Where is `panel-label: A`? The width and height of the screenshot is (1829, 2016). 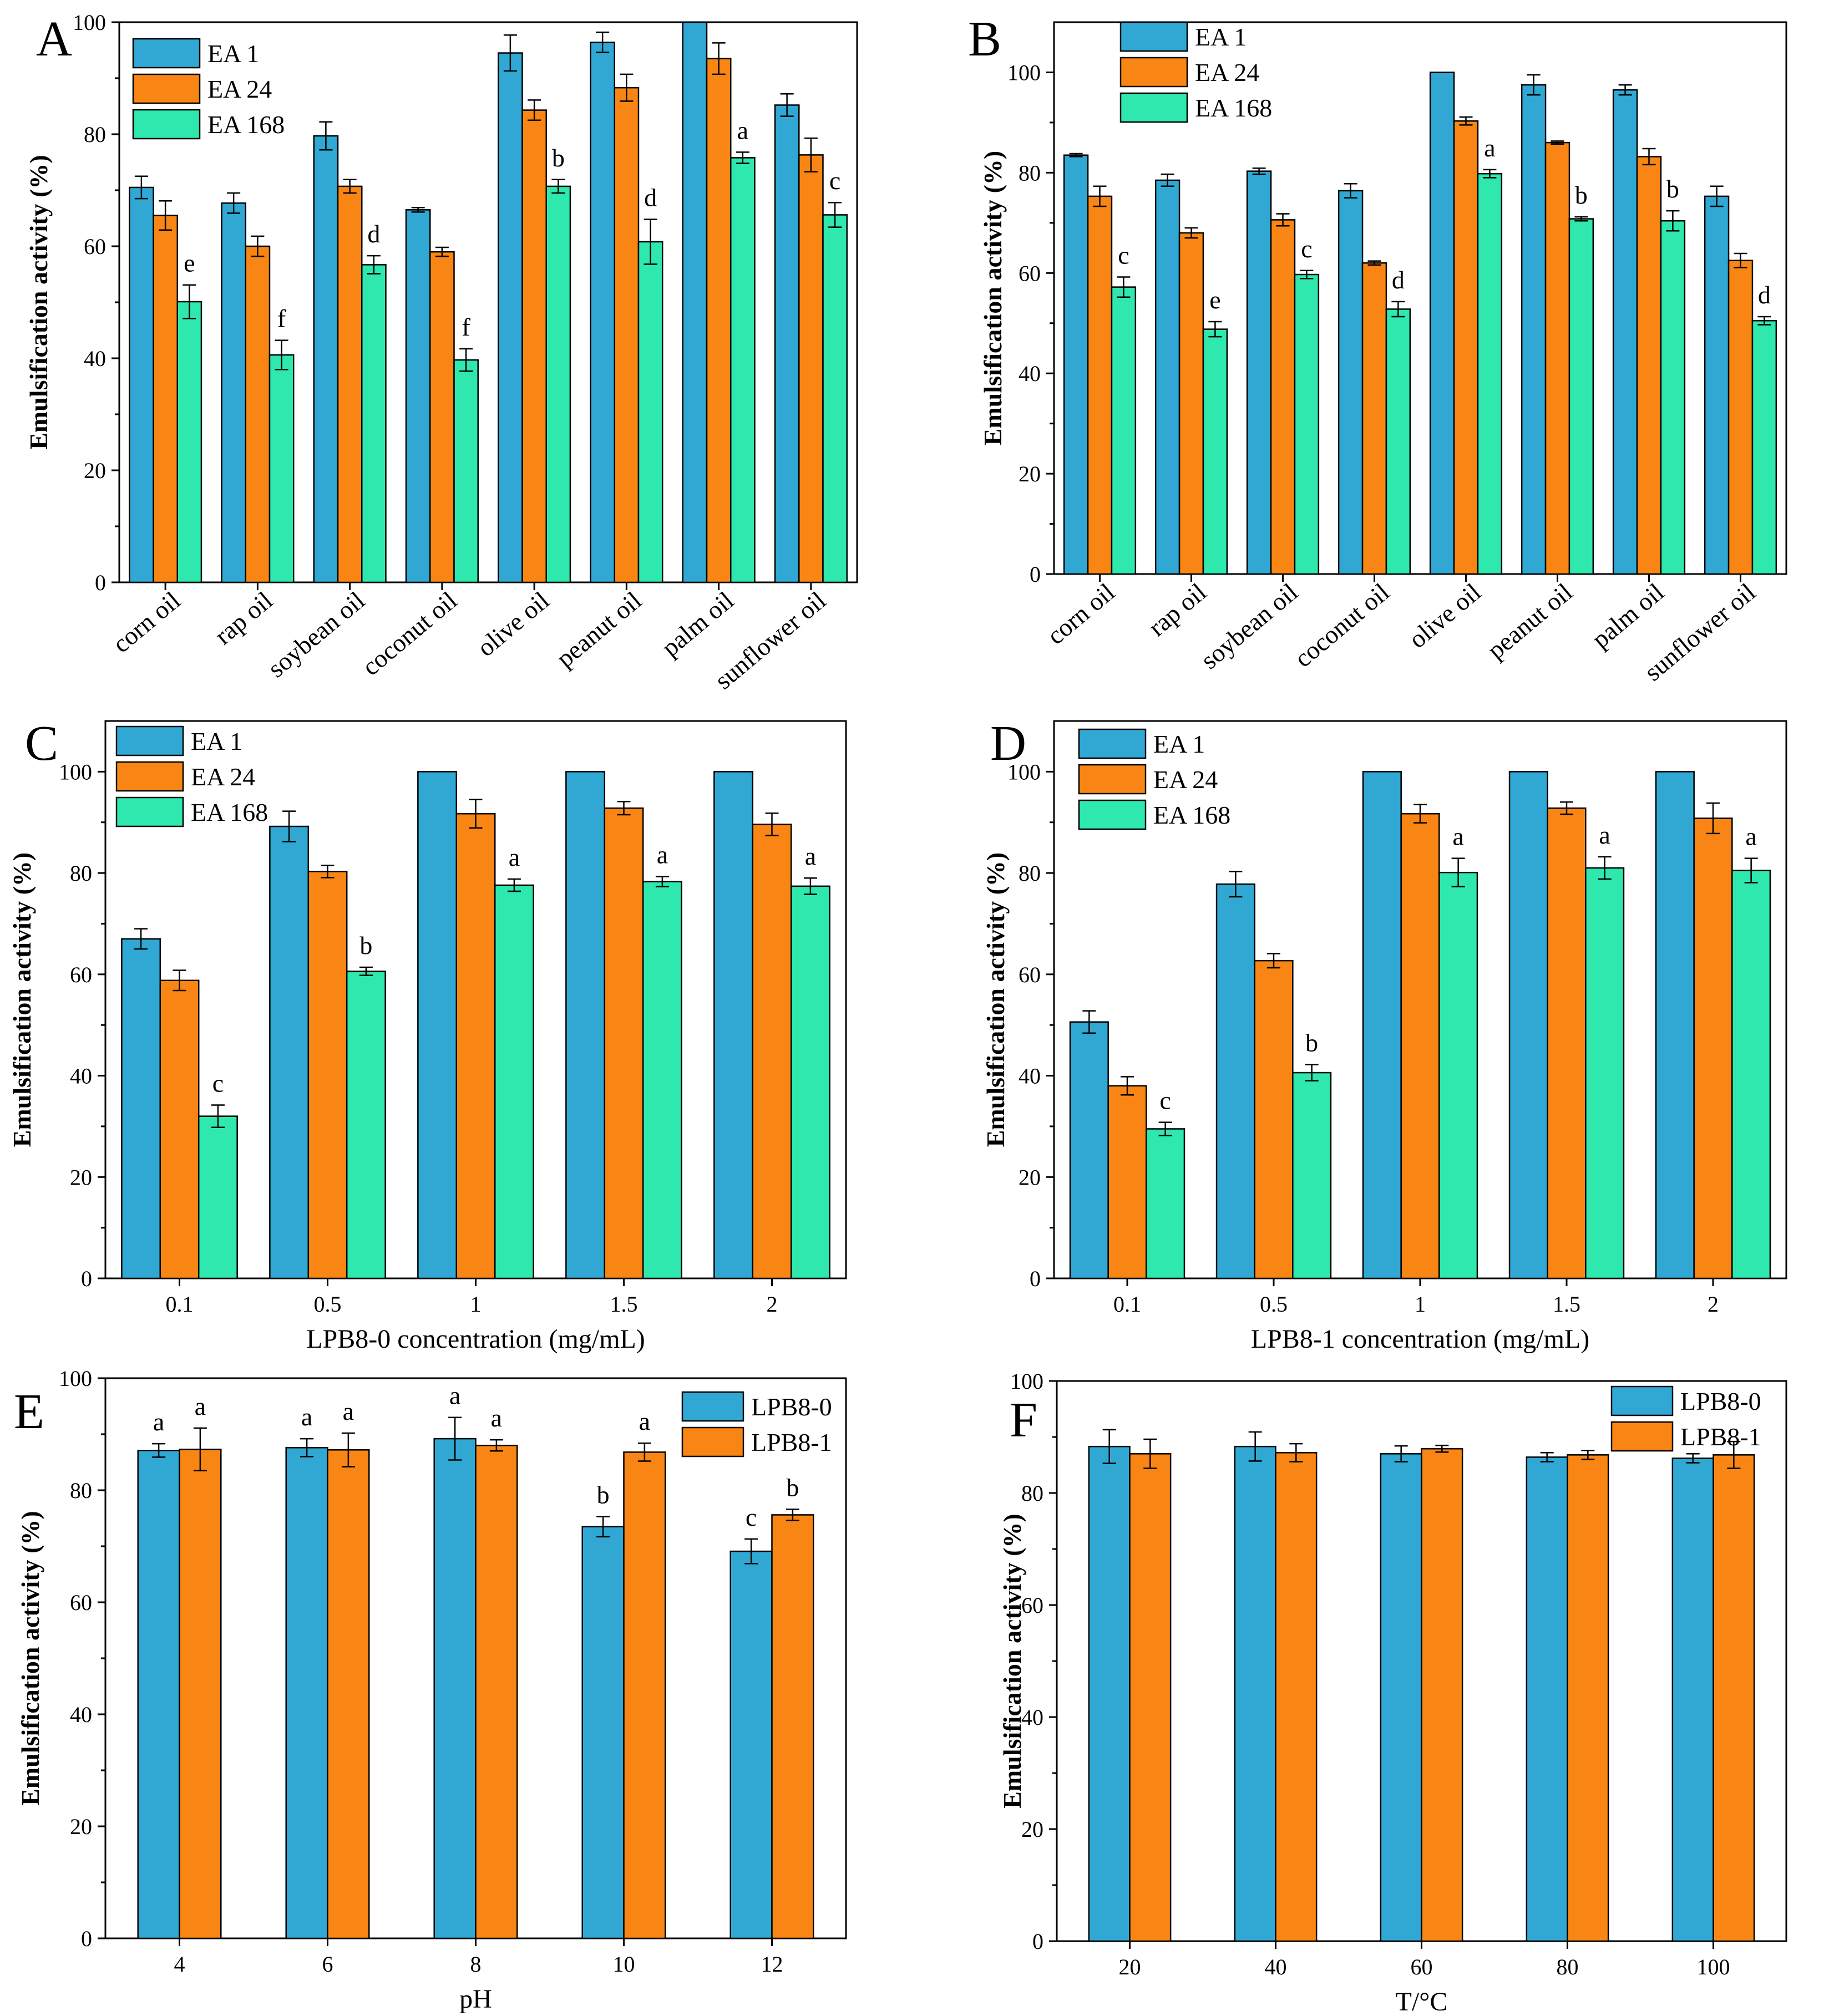 panel-label: A is located at coordinates (54, 39).